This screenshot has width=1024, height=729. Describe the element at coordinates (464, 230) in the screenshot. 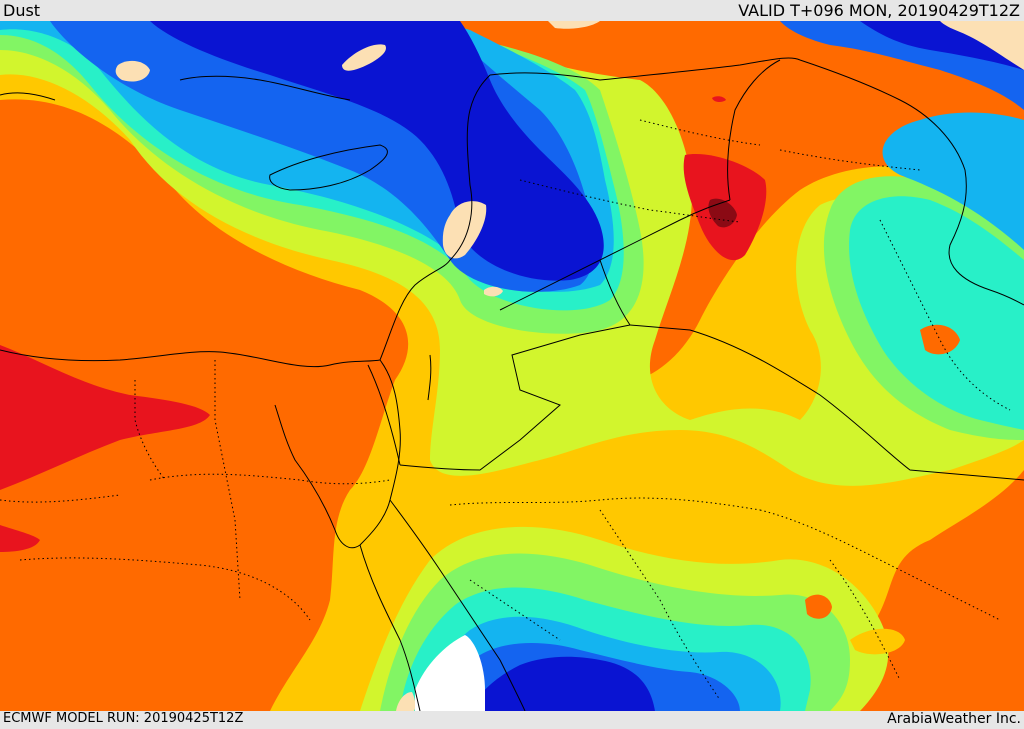

I see `land-patch-cyprus` at that location.